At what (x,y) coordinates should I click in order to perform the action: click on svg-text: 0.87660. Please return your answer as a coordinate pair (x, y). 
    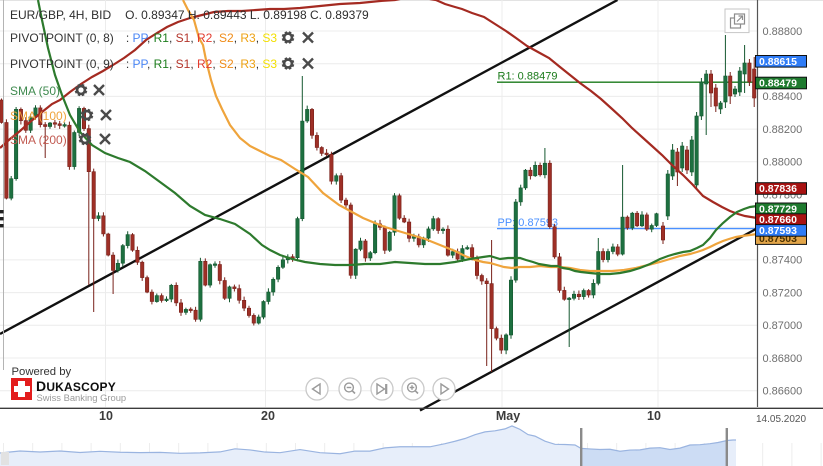
    Looking at the image, I should click on (778, 220).